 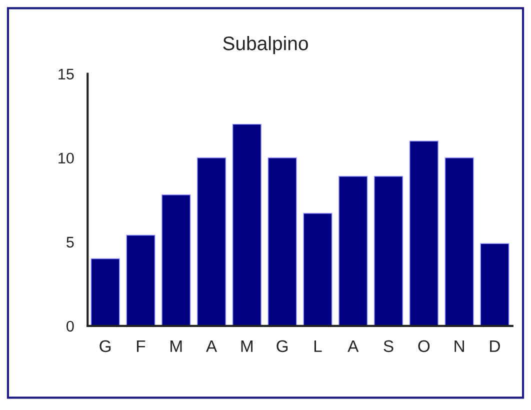 What do you see at coordinates (495, 346) in the screenshot?
I see `x-tick-label: D` at bounding box center [495, 346].